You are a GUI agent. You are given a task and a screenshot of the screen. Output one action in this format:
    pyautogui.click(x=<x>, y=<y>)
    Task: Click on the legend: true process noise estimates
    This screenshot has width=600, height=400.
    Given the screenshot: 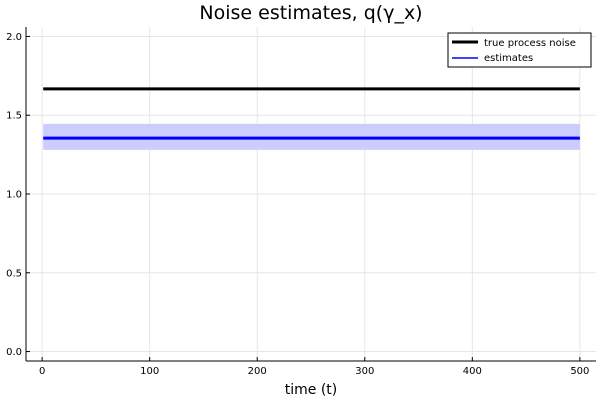 What is the action you would take?
    pyautogui.click(x=519, y=50)
    